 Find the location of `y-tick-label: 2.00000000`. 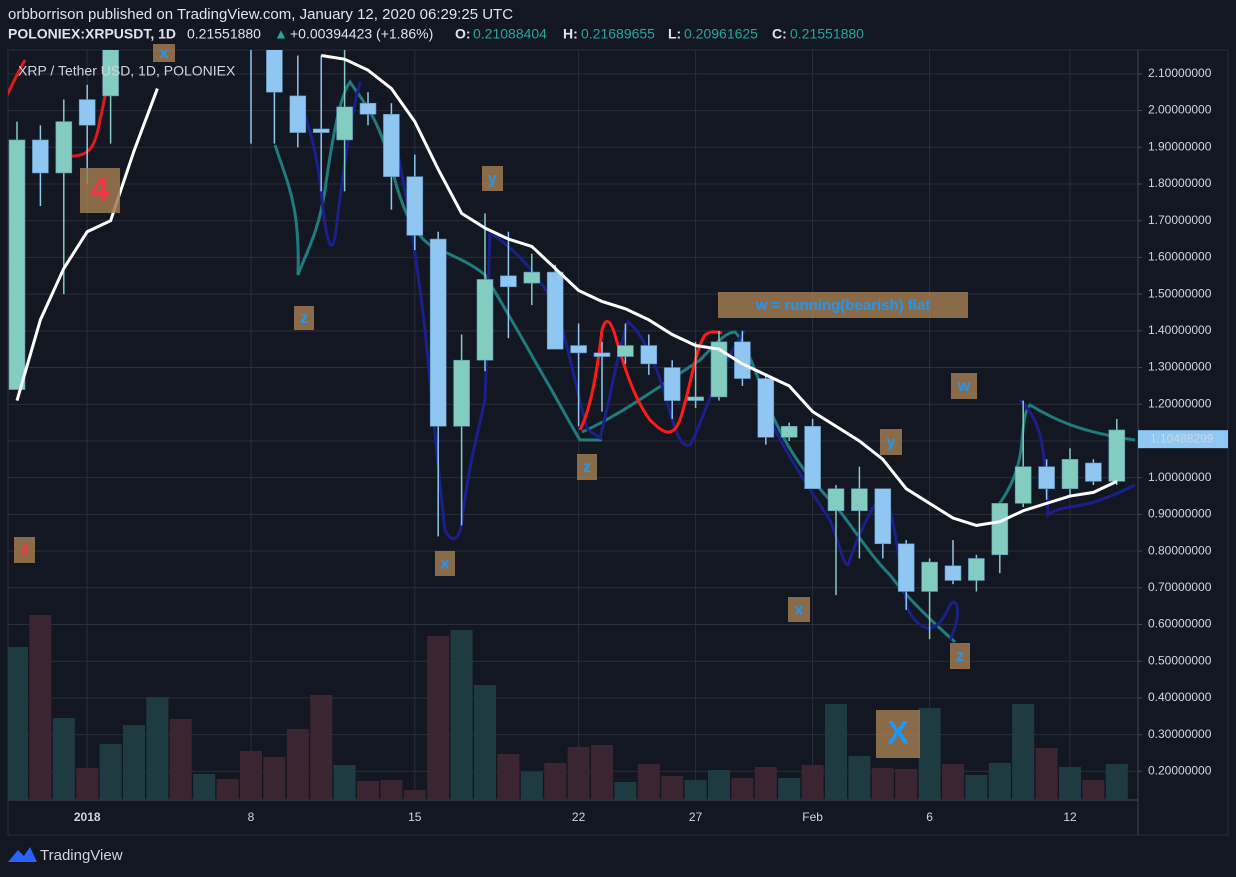

y-tick-label: 2.00000000 is located at coordinates (1180, 110).